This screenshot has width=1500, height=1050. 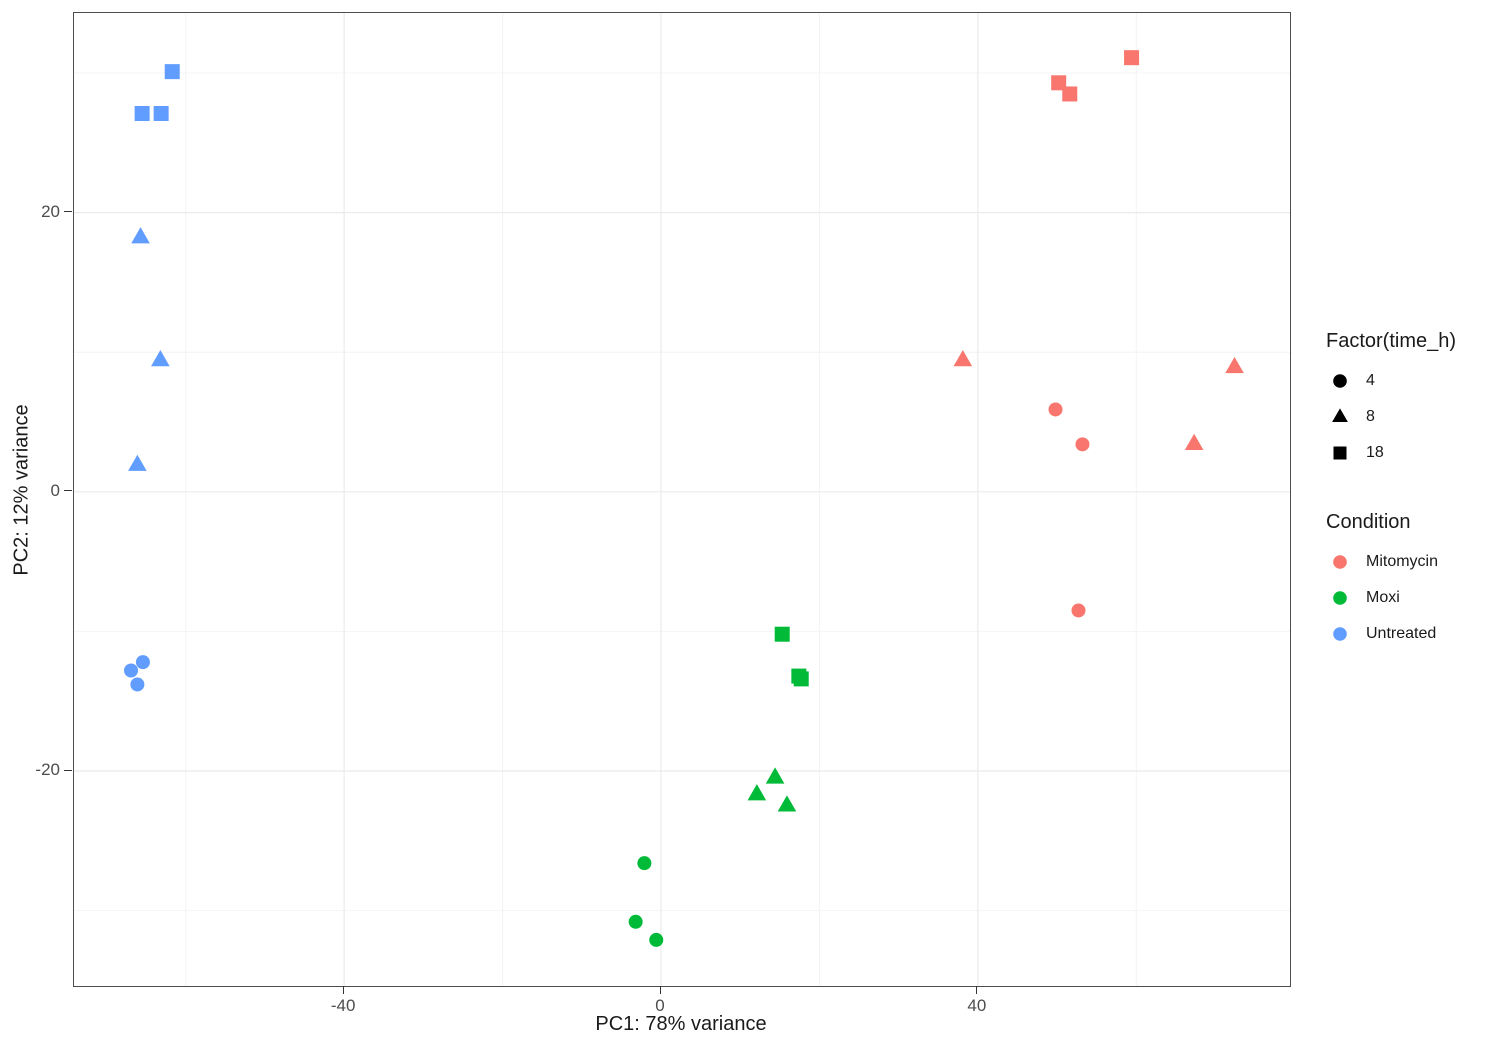 I want to click on y-axis-tick-label: 0, so click(x=55, y=490).